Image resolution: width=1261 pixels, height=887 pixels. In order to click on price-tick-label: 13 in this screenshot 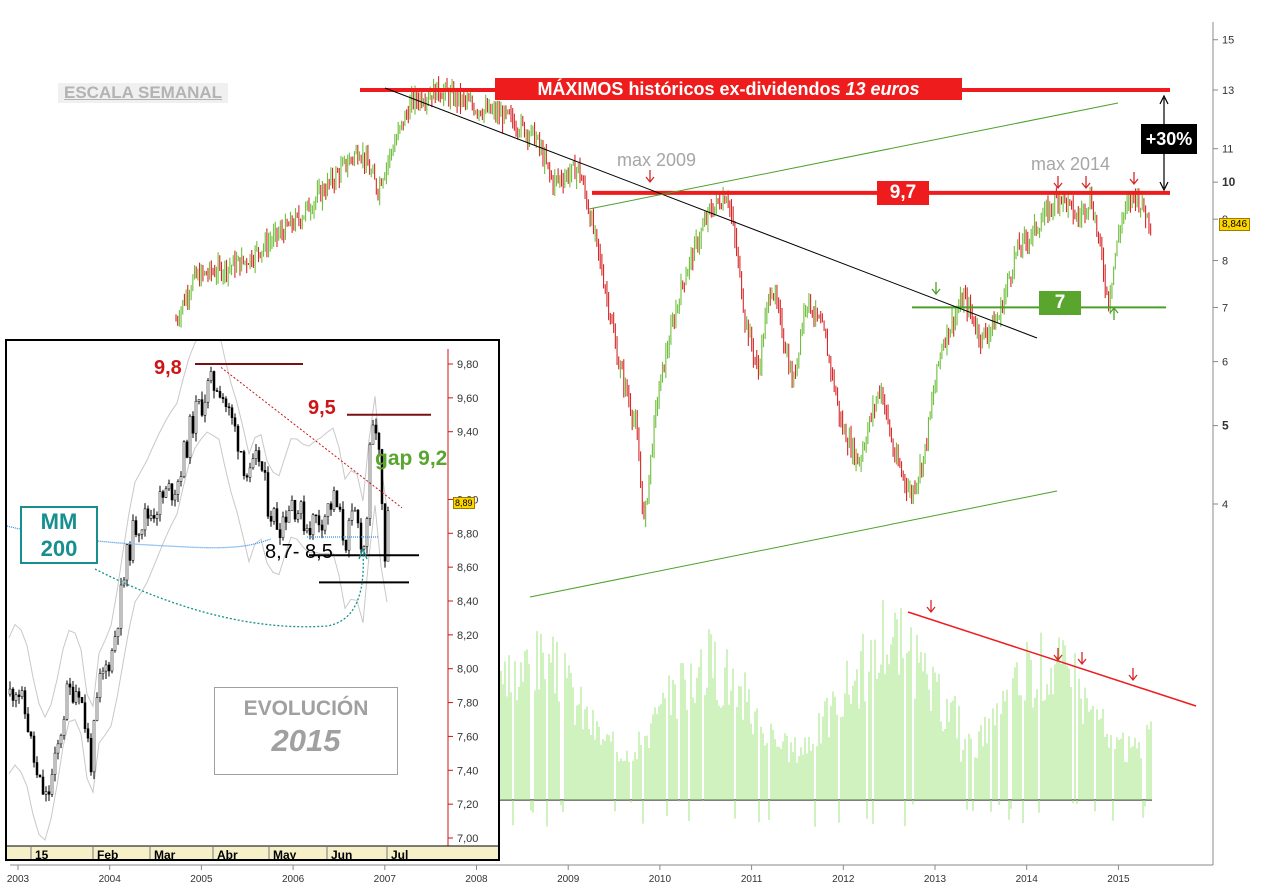, I will do `click(1228, 91)`.